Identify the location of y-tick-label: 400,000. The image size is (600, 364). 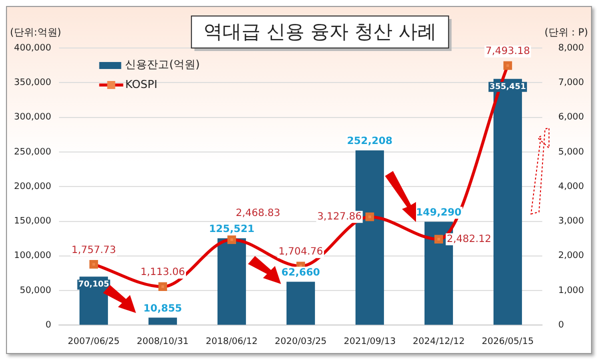
(33, 48).